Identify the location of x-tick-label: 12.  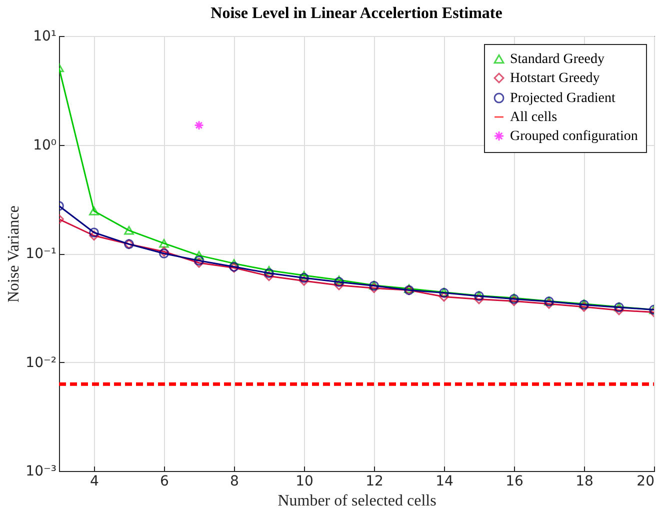
(375, 482).